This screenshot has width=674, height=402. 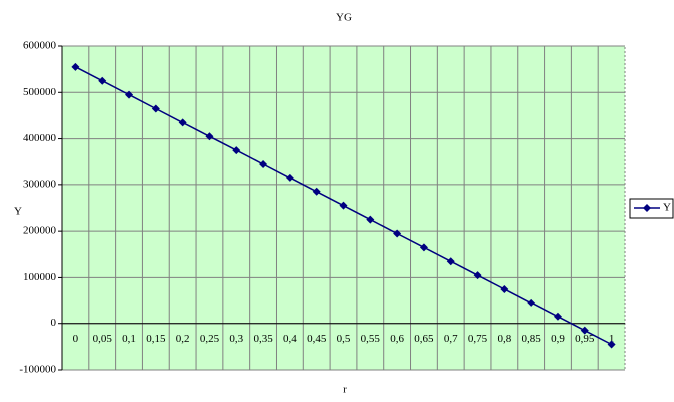 I want to click on x-tick-label: 0,8, so click(x=504, y=339).